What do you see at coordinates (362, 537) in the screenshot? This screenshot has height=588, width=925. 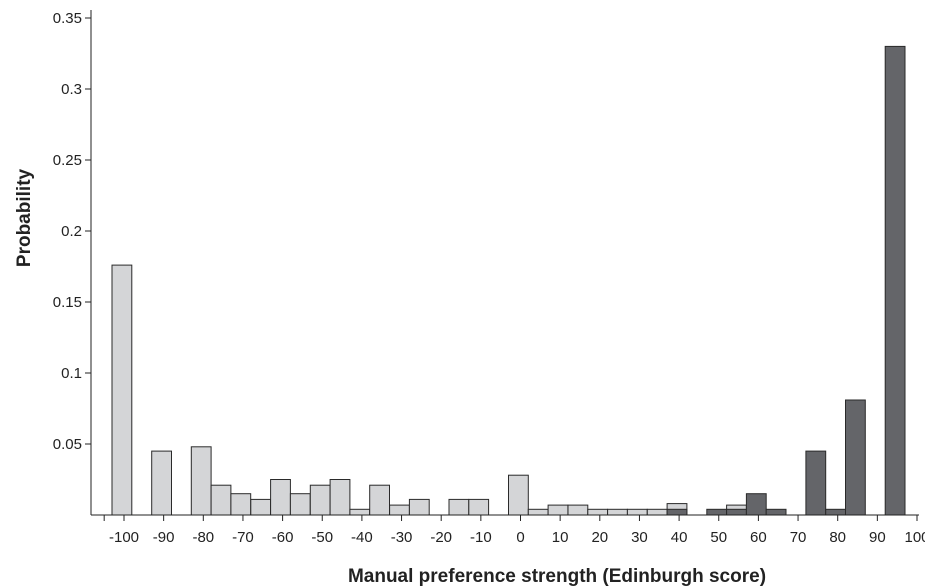 I see `x-tick-label: -40` at bounding box center [362, 537].